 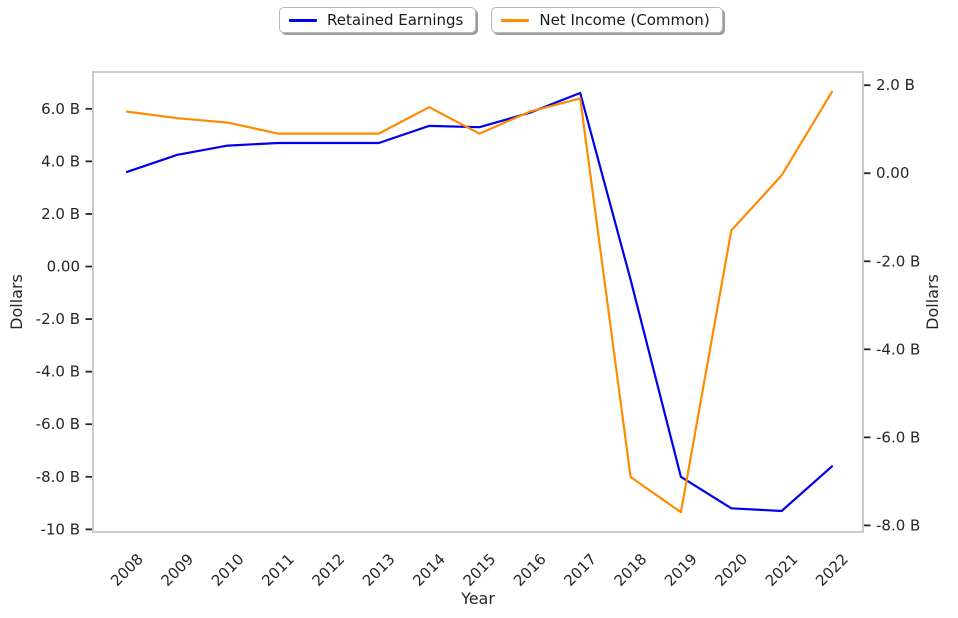 I want to click on left-tick-label: 2.0 B, so click(x=60, y=214).